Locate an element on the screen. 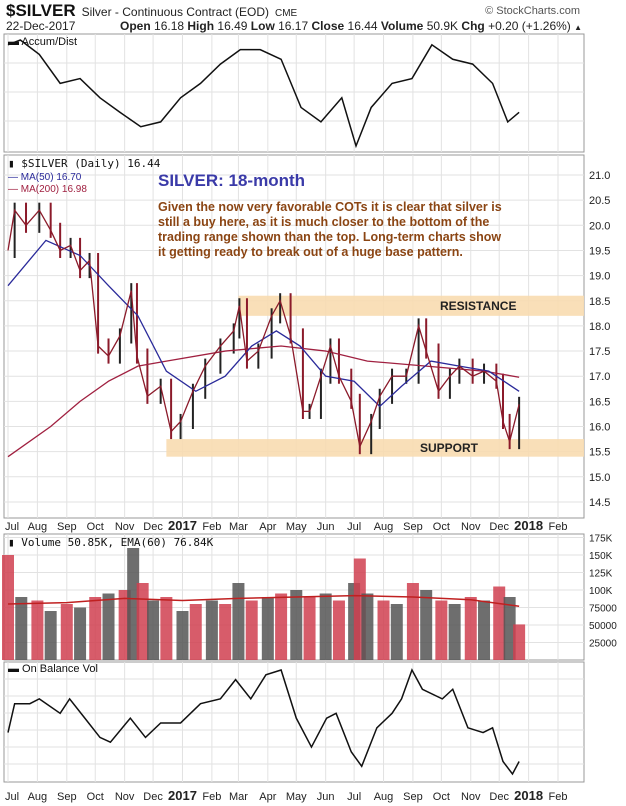 Image resolution: width=626 pixels, height=806 pixels. y-tick-label: 19.0 is located at coordinates (599, 277).